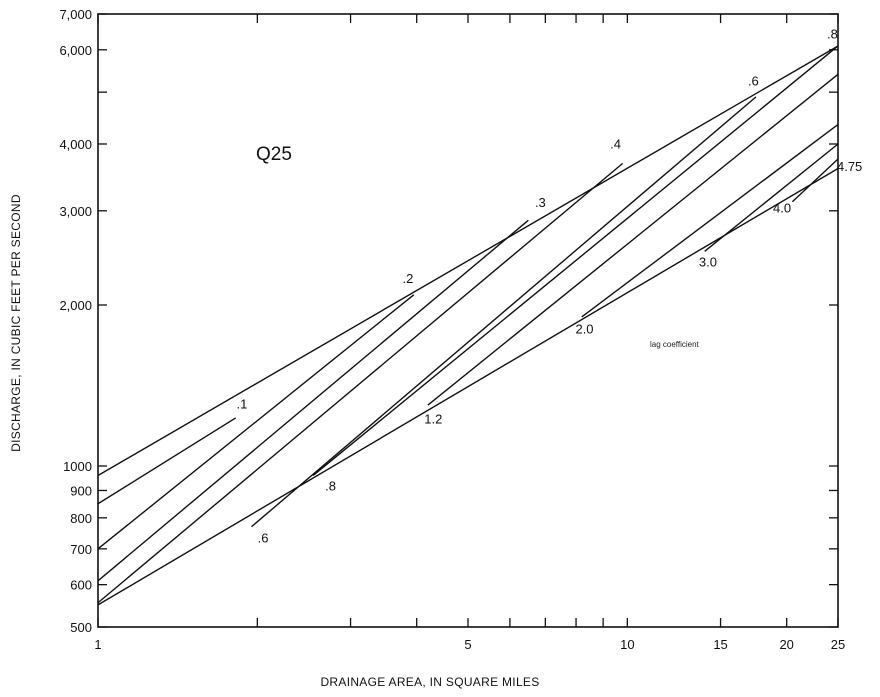 The width and height of the screenshot is (880, 697). Describe the element at coordinates (16, 323) in the screenshot. I see `y-axis-title: DISCHARGE, IN CUBIC FEET PER SECOND` at that location.